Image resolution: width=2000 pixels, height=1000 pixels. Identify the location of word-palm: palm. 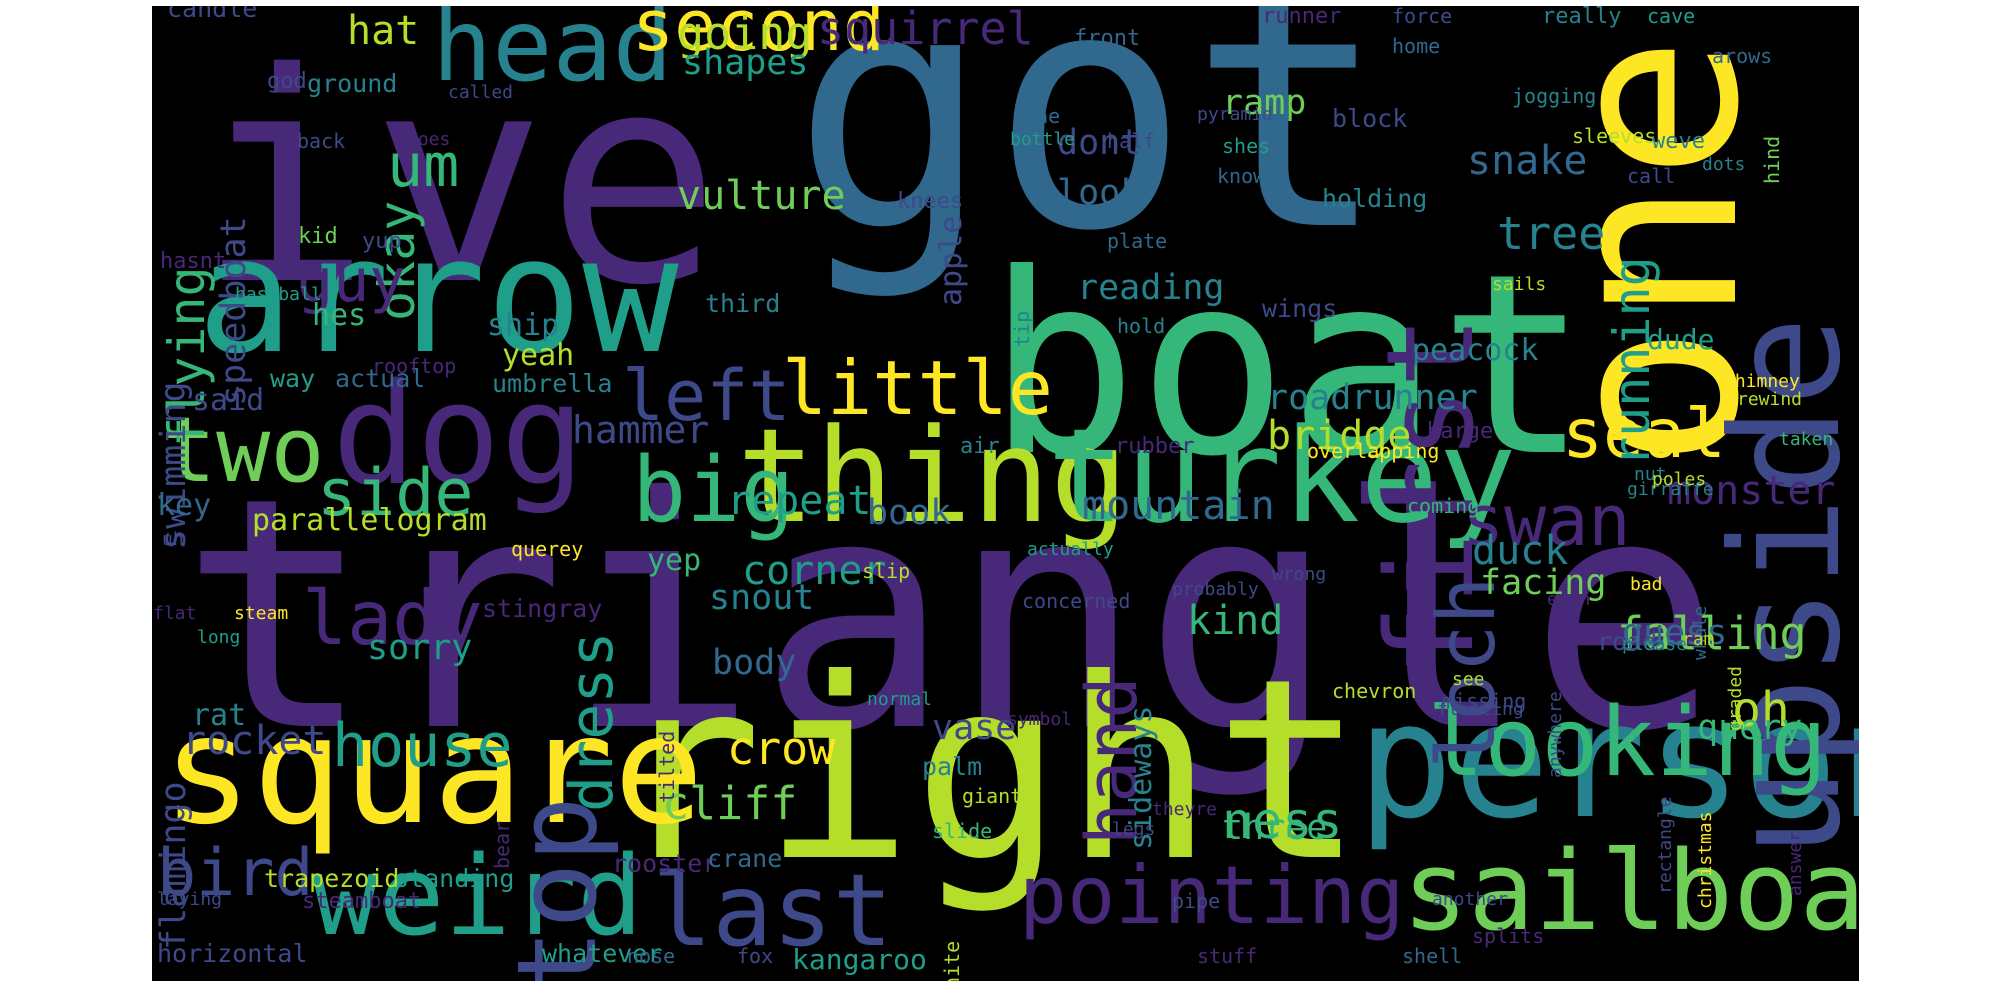
(952, 766).